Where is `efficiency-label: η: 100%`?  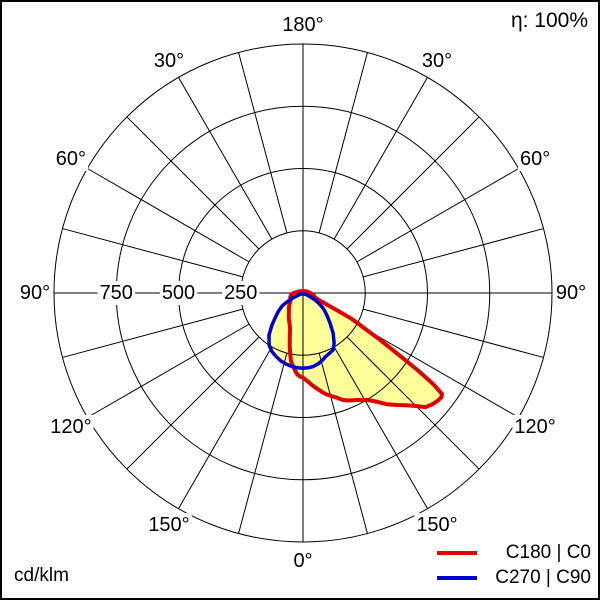 efficiency-label: η: 100% is located at coordinates (549, 20).